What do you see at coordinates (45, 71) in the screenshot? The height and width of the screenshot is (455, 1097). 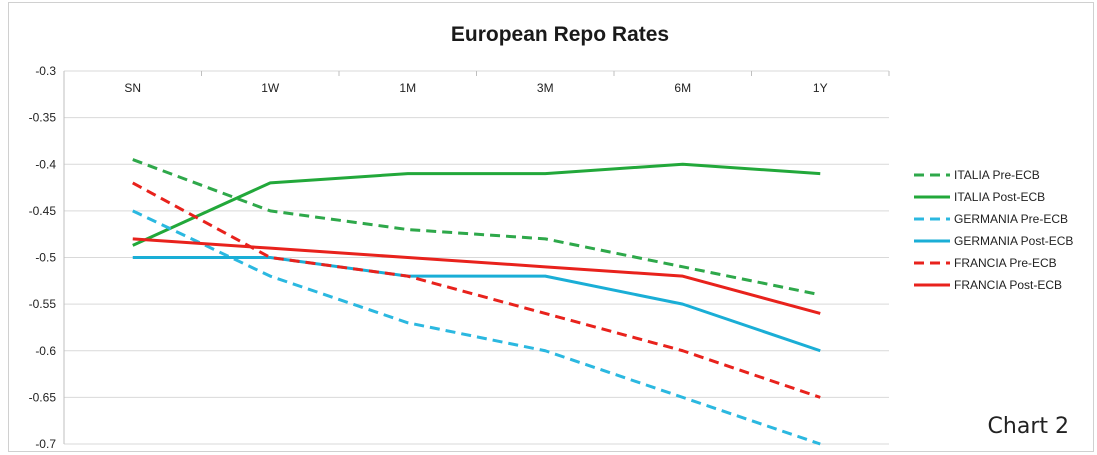 I see `y-tick-label: -0.3` at bounding box center [45, 71].